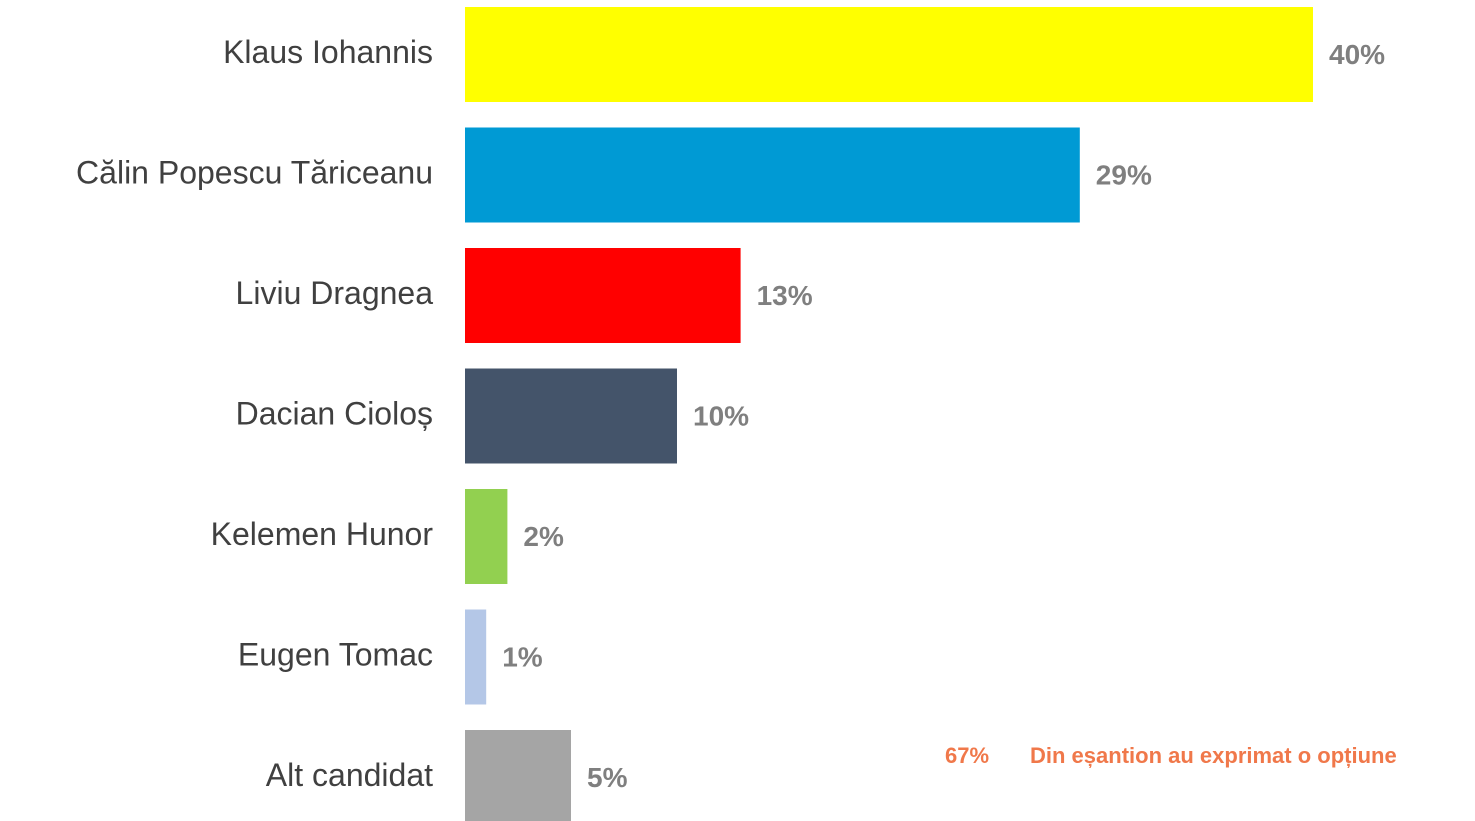  I want to click on category-label: Călin Popescu Tăriceanu, so click(254, 172).